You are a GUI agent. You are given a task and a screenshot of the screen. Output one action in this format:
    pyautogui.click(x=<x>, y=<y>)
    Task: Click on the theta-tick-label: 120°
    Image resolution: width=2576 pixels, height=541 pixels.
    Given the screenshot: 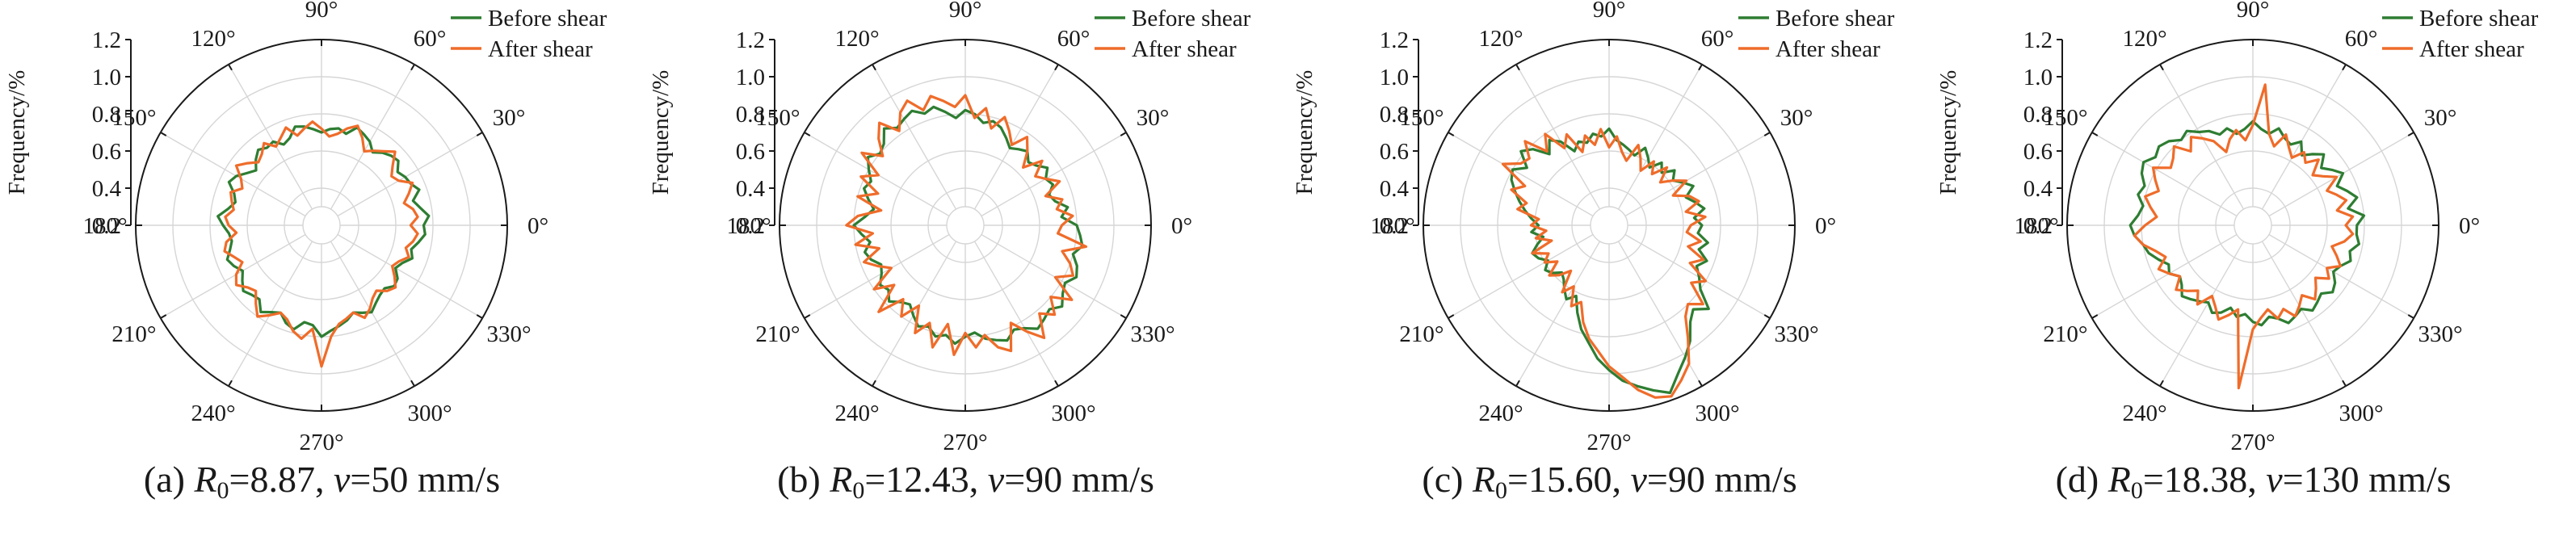 What is the action you would take?
    pyautogui.click(x=213, y=39)
    